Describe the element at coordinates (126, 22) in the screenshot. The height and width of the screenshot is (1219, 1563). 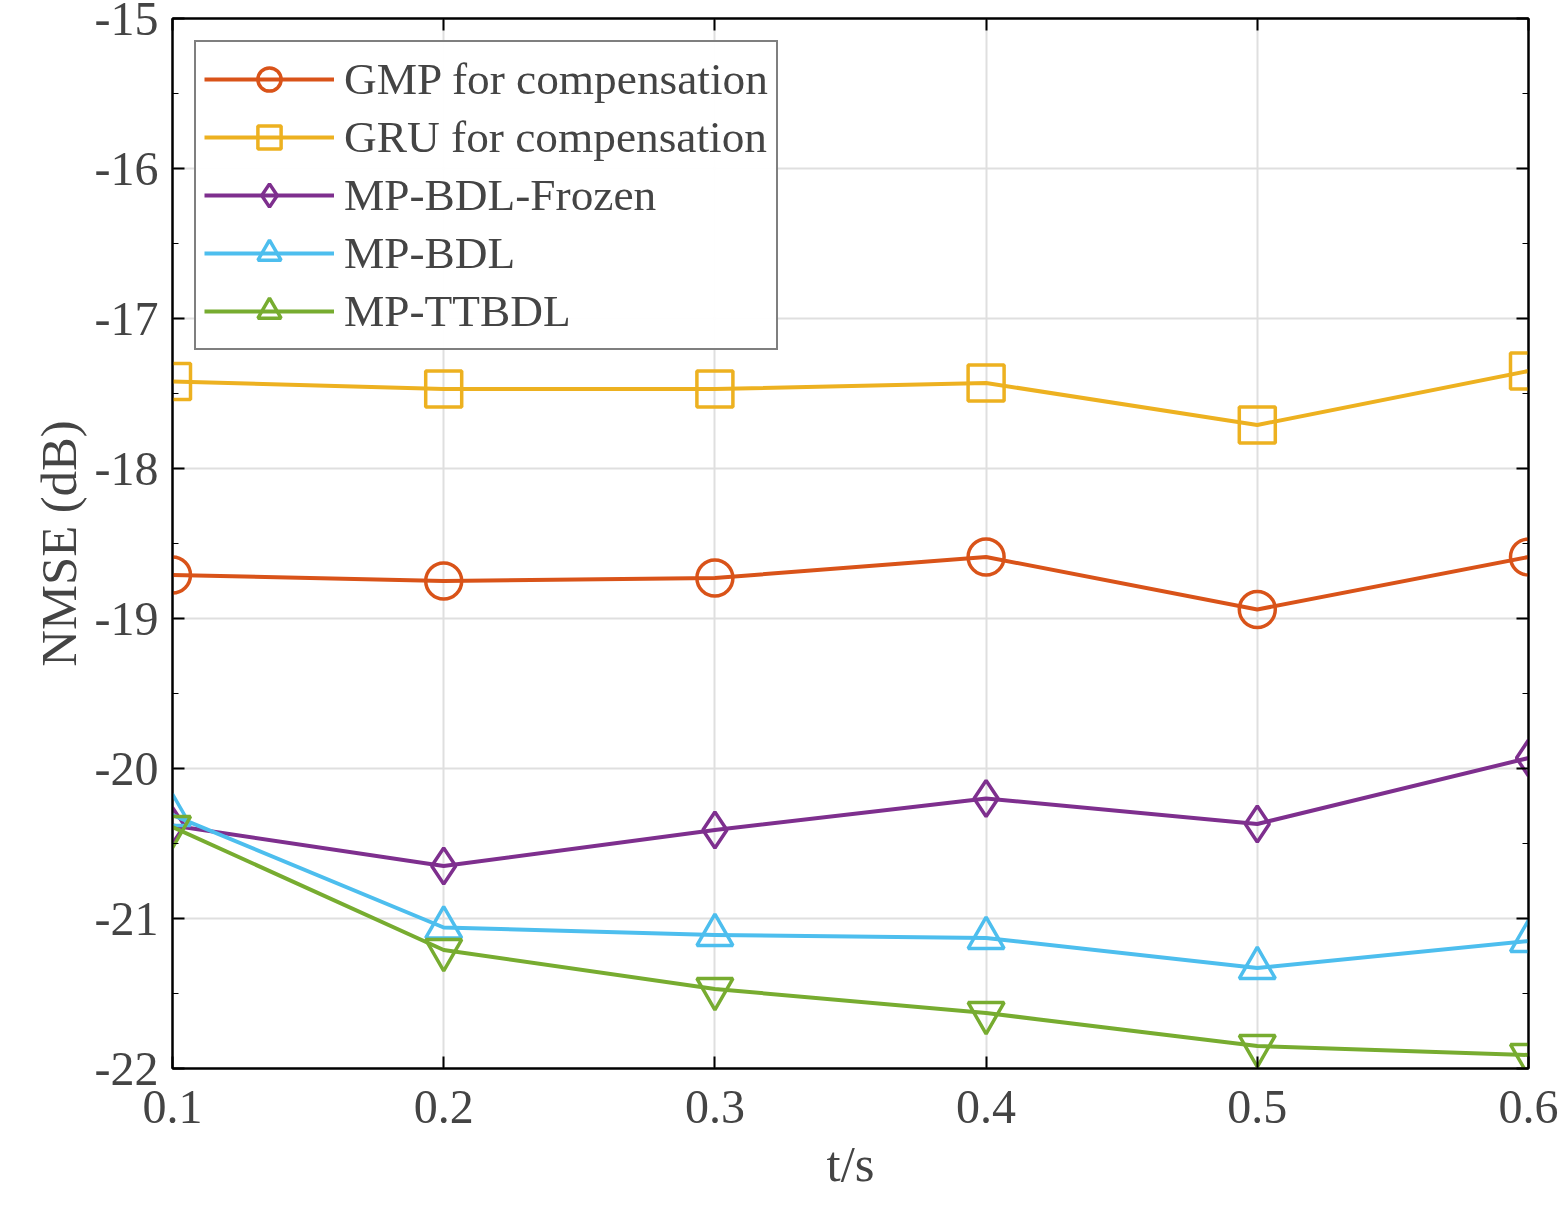
I see `y-tick-label: -15` at that location.